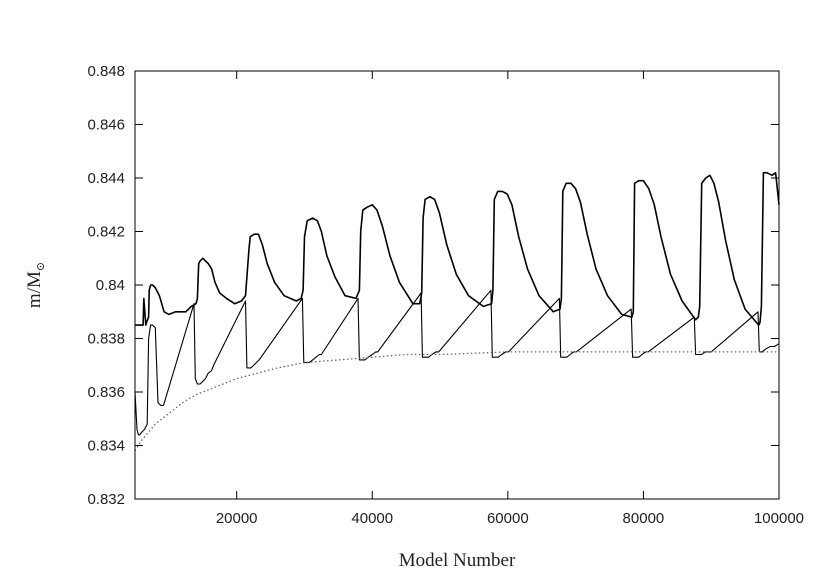  Describe the element at coordinates (106, 446) in the screenshot. I see `y-tick-label: 0.834` at that location.